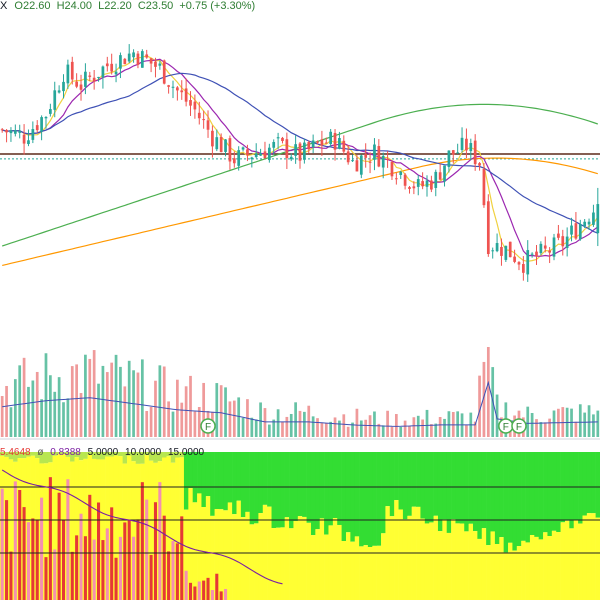 The height and width of the screenshot is (600, 600). I want to click on indicator-legend: 5.4648 ø 0.8388 5.0000 10.0000 15.0000, so click(104, 452).